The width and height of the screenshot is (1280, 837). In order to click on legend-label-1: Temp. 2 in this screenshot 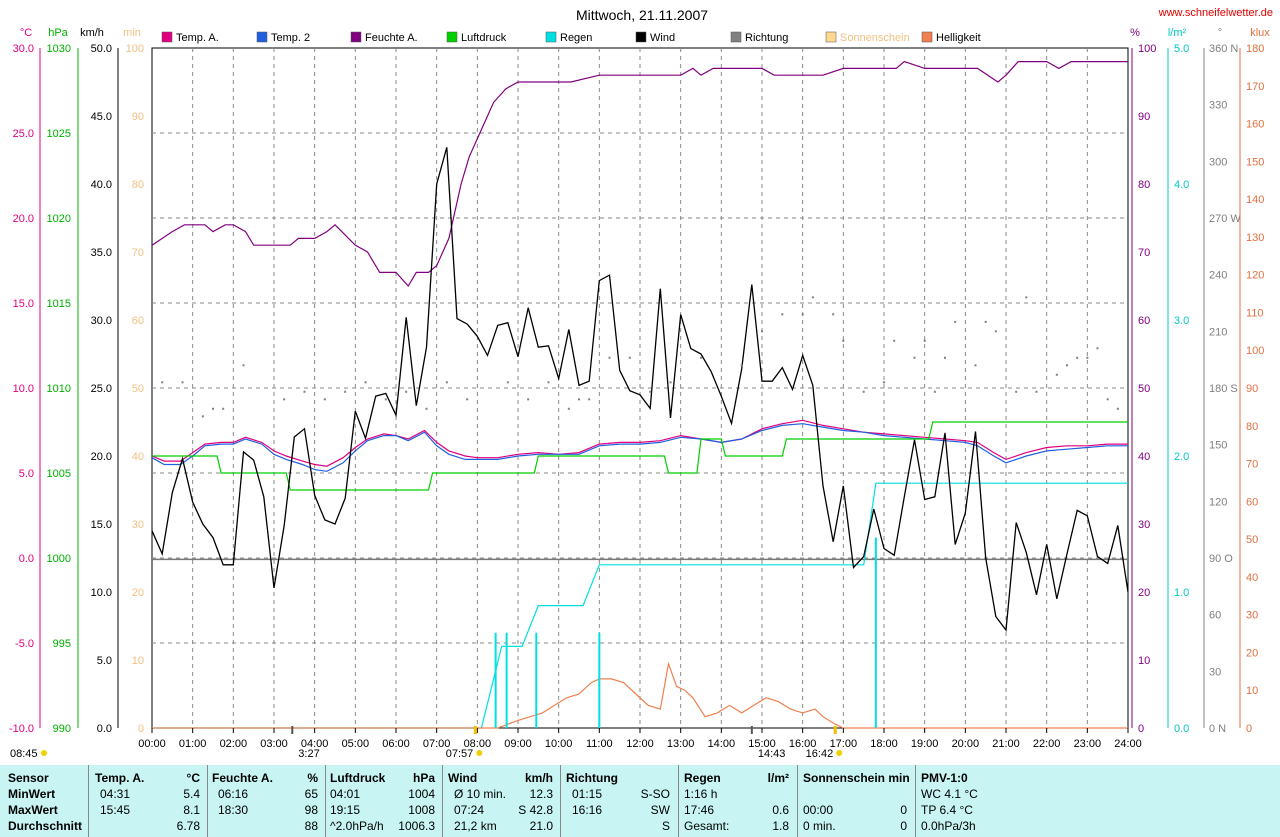, I will do `click(290, 38)`.